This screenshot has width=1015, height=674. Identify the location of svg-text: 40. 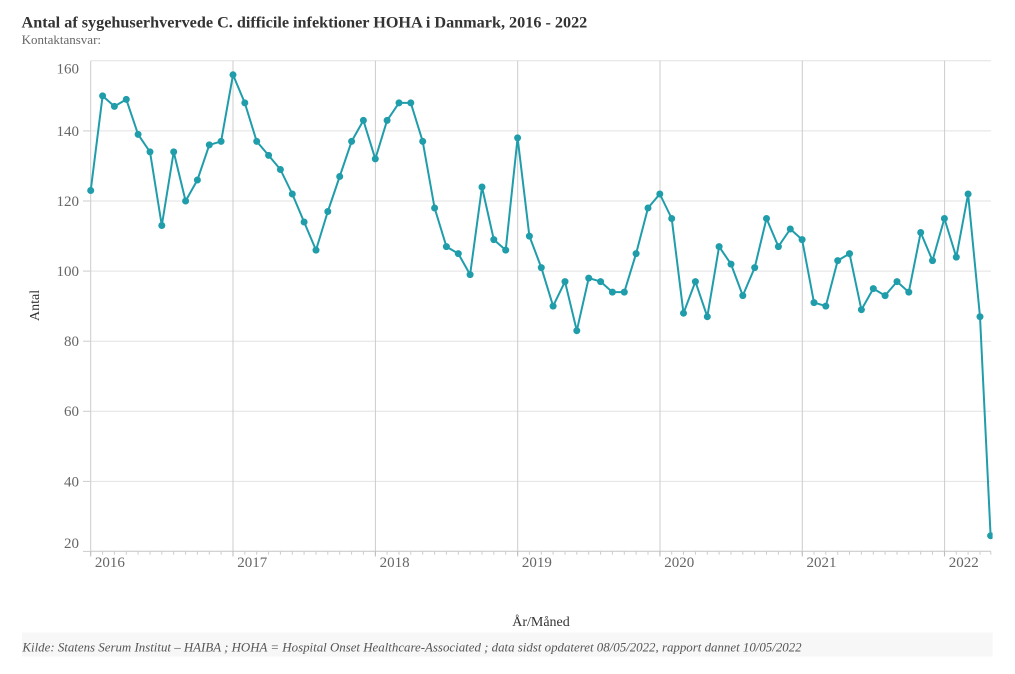
(71, 482).